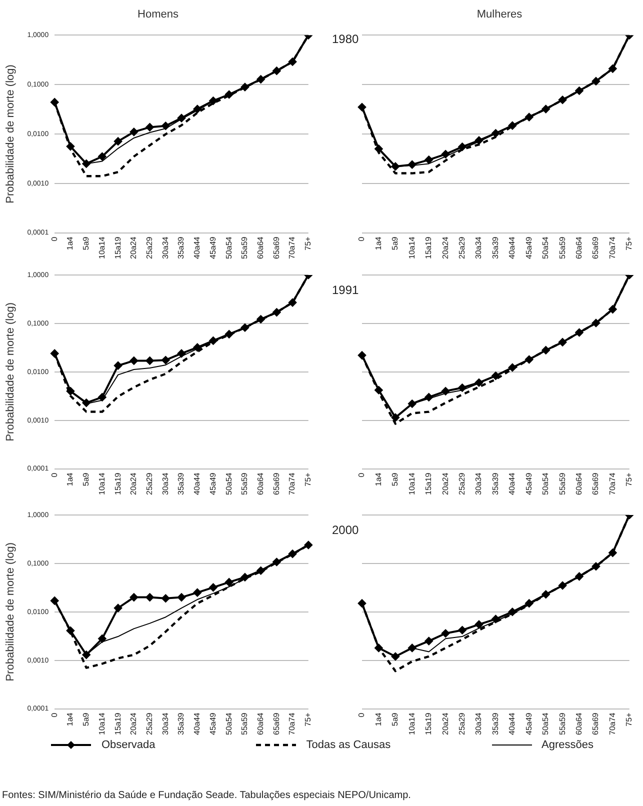 This screenshot has height=806, width=643. I want to click on text: 2000, so click(345, 530).